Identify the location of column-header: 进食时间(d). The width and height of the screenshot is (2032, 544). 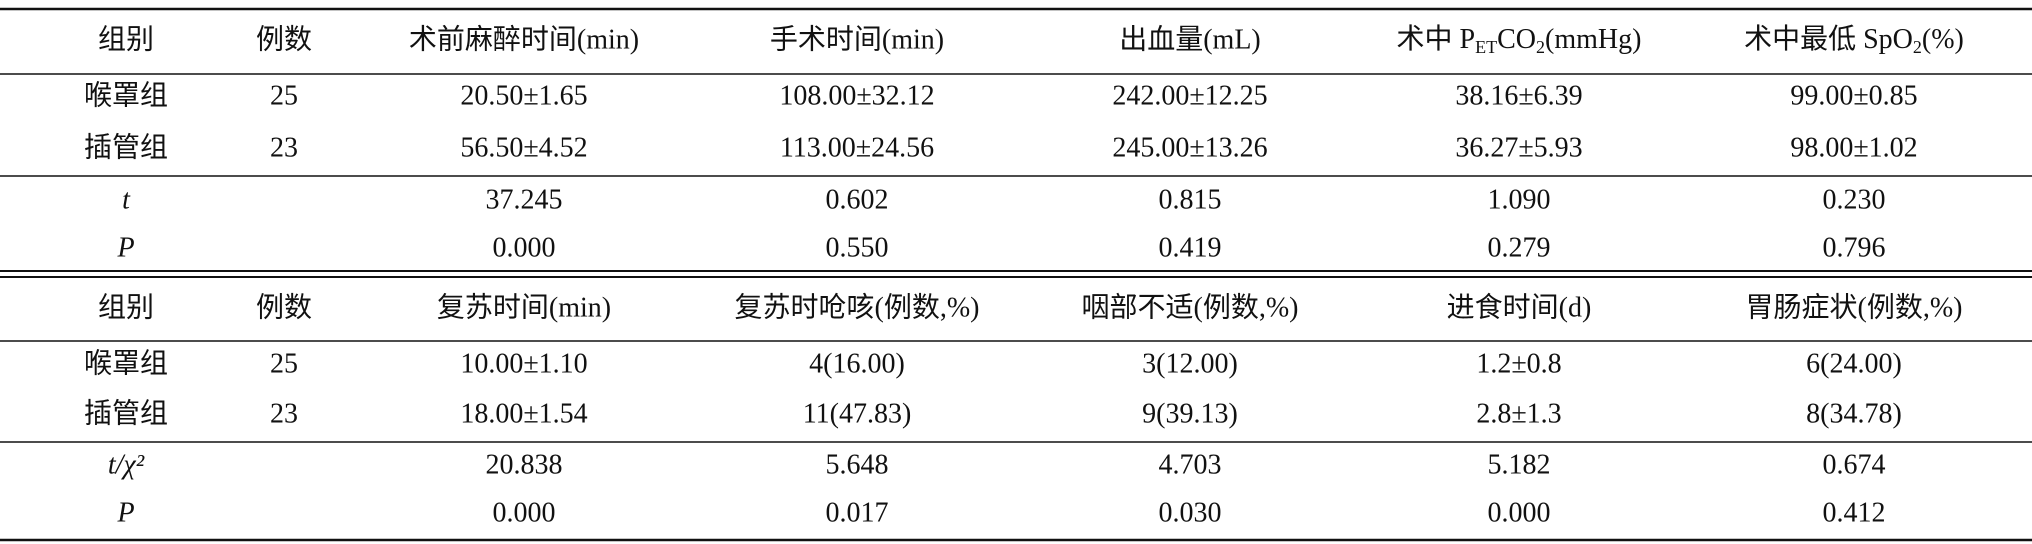
(1519, 307).